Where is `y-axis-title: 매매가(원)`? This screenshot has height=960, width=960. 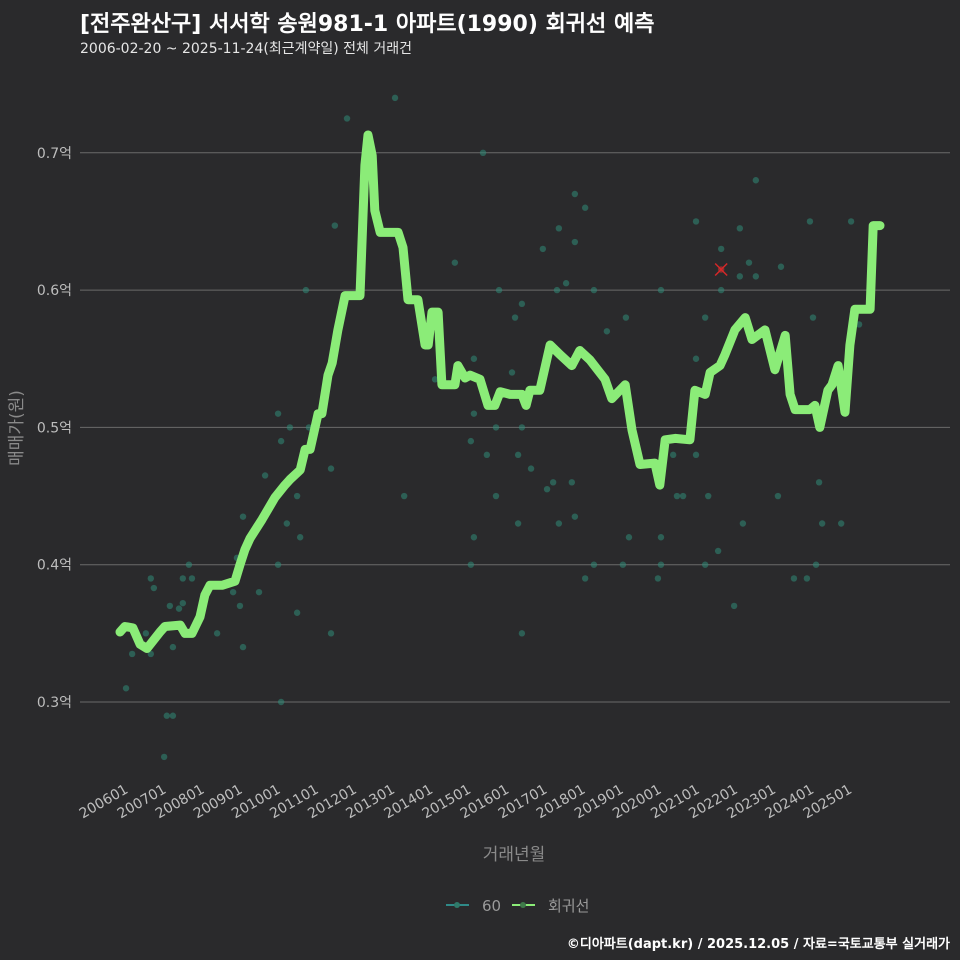 y-axis-title: 매매가(원) is located at coordinates (17, 428).